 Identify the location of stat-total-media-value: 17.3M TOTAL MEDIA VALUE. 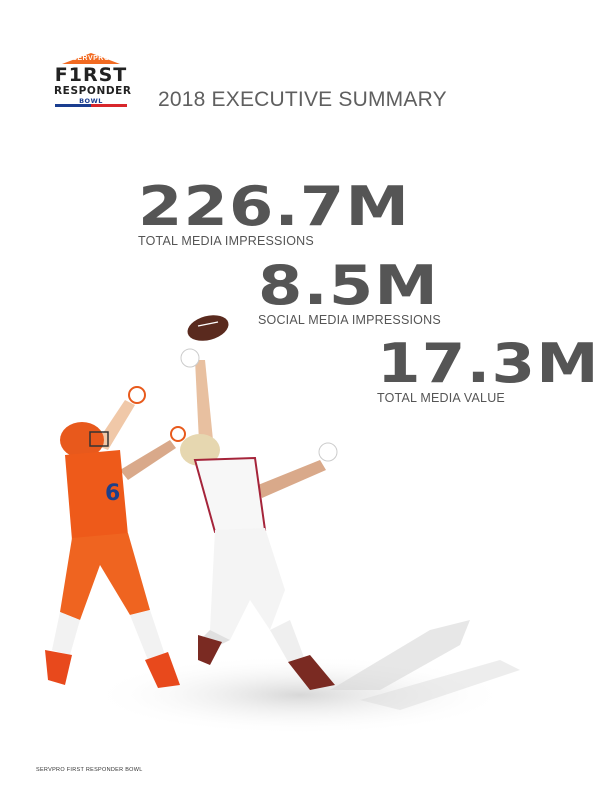
(488, 371).